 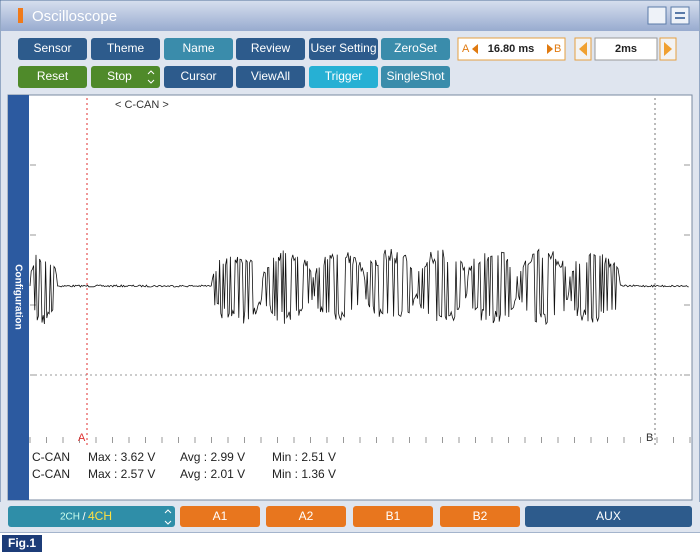 I want to click on bottom-button-label: B2, so click(x=480, y=516).